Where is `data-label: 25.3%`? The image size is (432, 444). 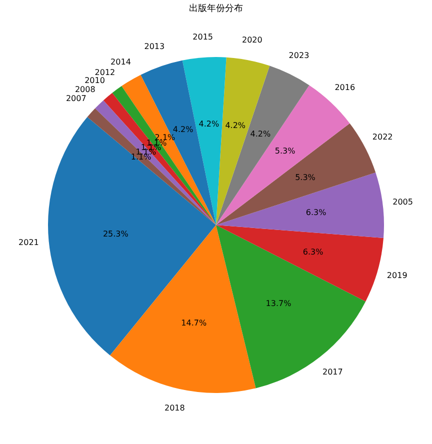 data-label: 25.3% is located at coordinates (115, 234).